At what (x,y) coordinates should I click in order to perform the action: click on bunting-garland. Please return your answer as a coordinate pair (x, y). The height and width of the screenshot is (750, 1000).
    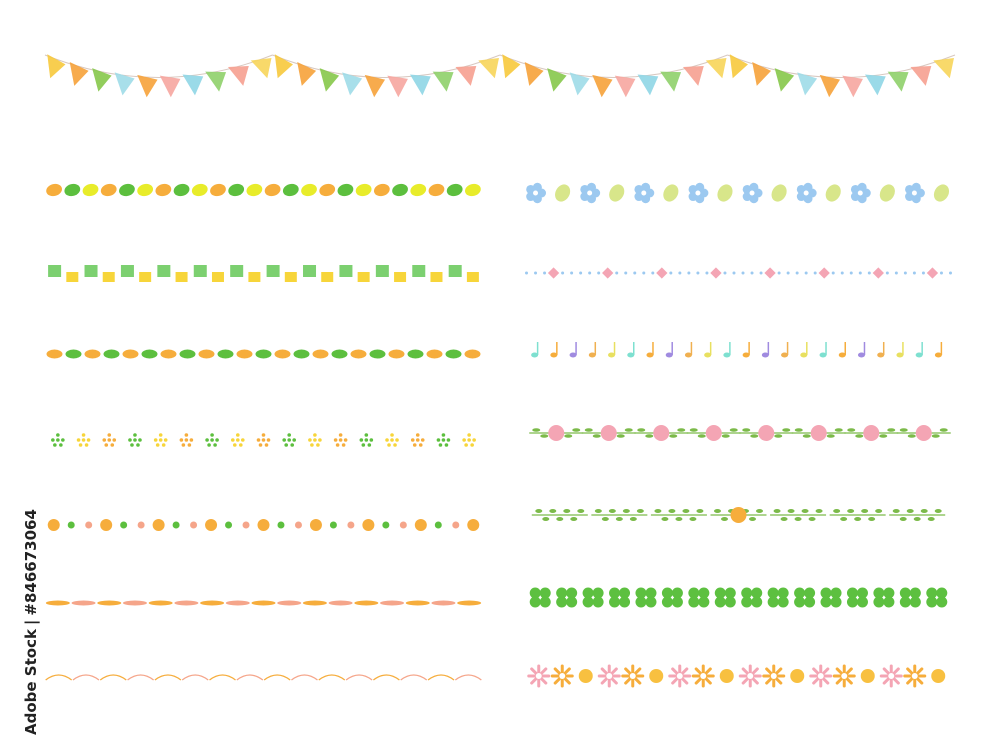
    Looking at the image, I should click on (500, 76).